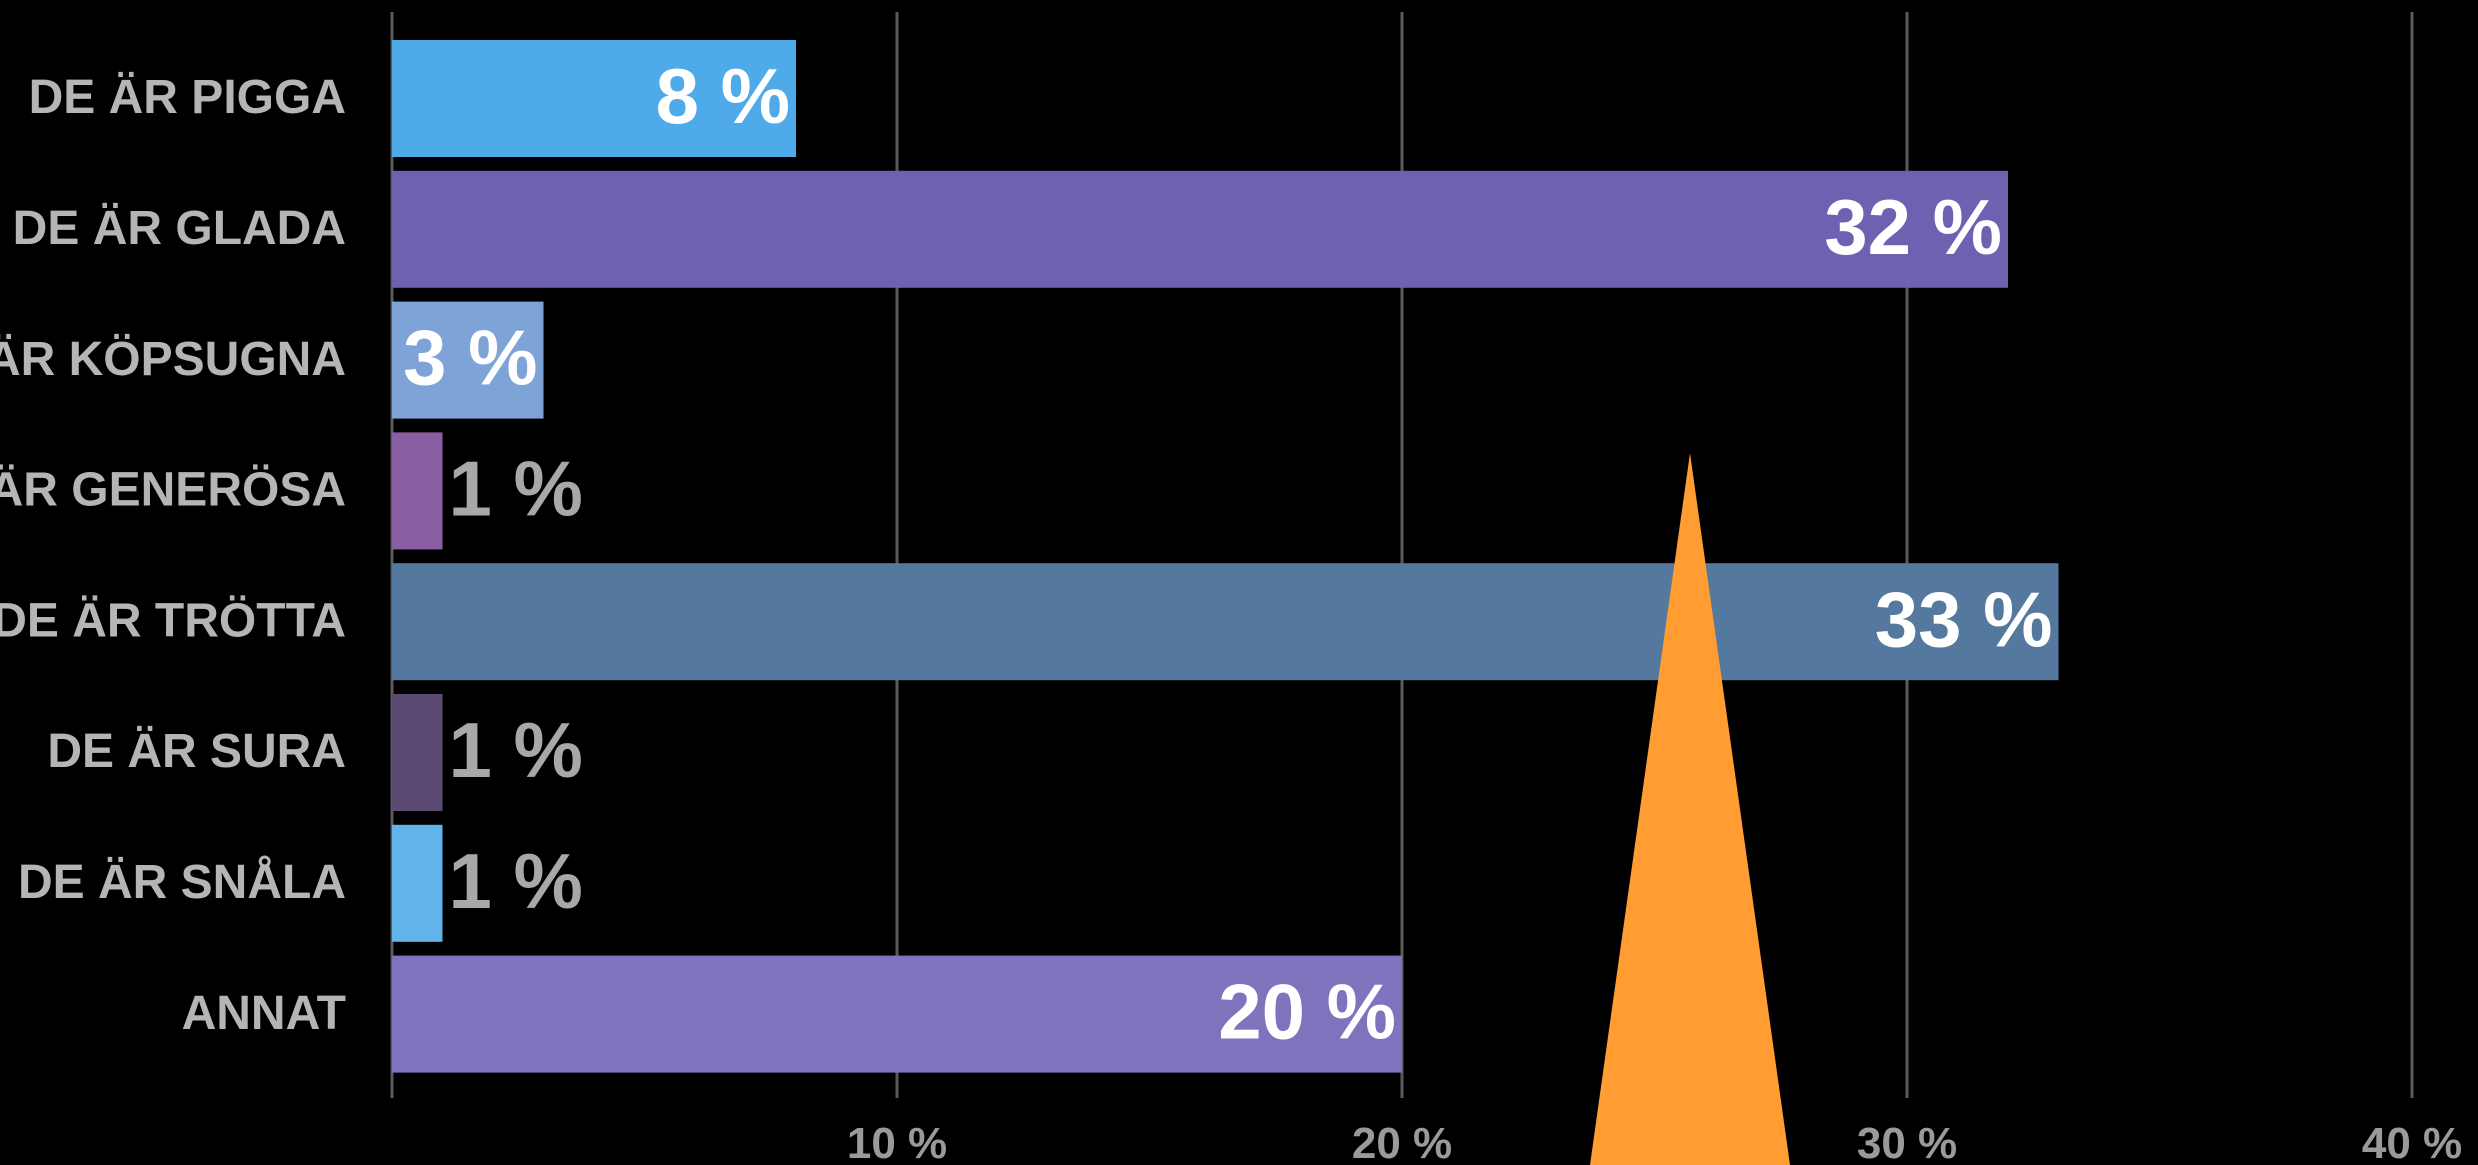 Image resolution: width=2478 pixels, height=1165 pixels. Describe the element at coordinates (723, 96) in the screenshot. I see `data-label: 8 %` at that location.